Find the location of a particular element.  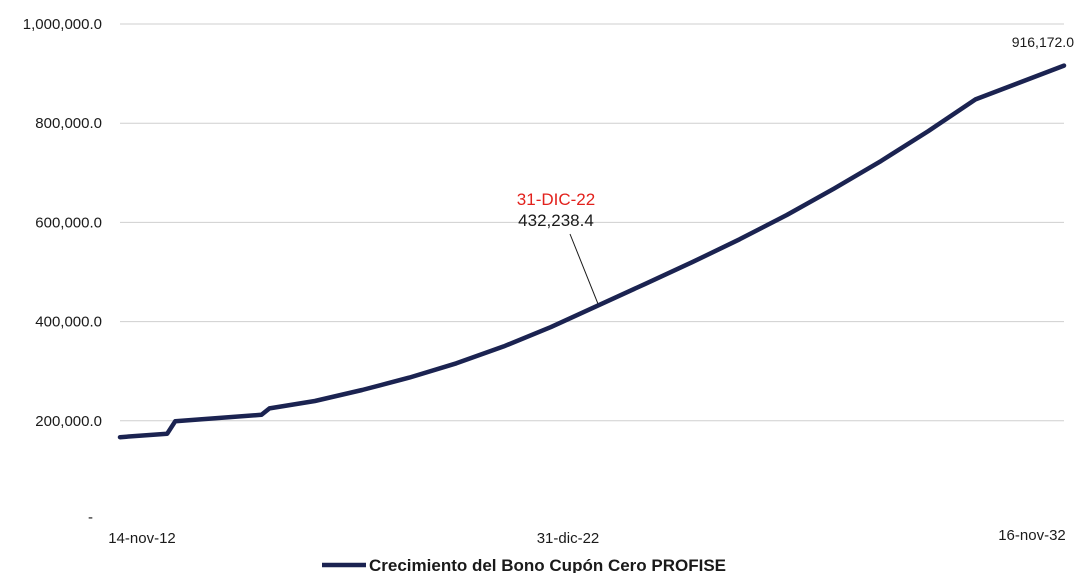

y-tick-label: 1,000,000.0 is located at coordinates (62, 24).